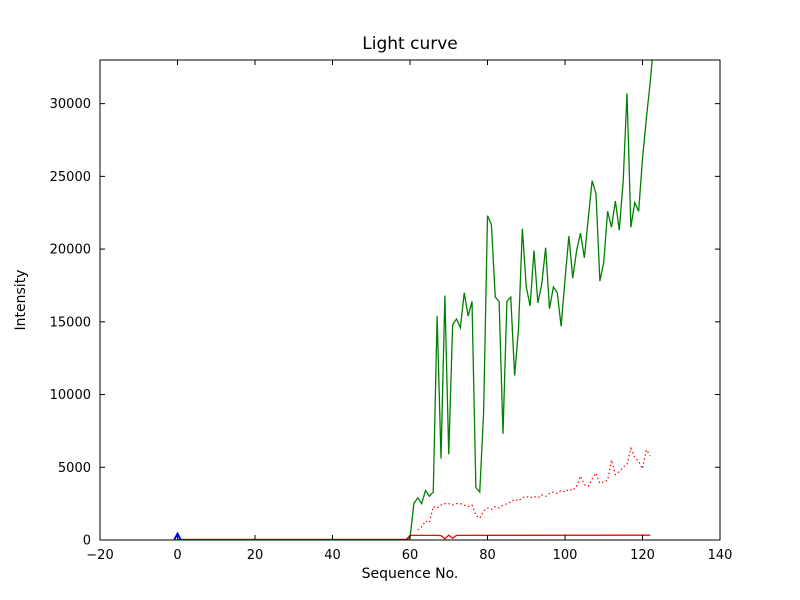  I want to click on x-tick-label: 140, so click(720, 555).